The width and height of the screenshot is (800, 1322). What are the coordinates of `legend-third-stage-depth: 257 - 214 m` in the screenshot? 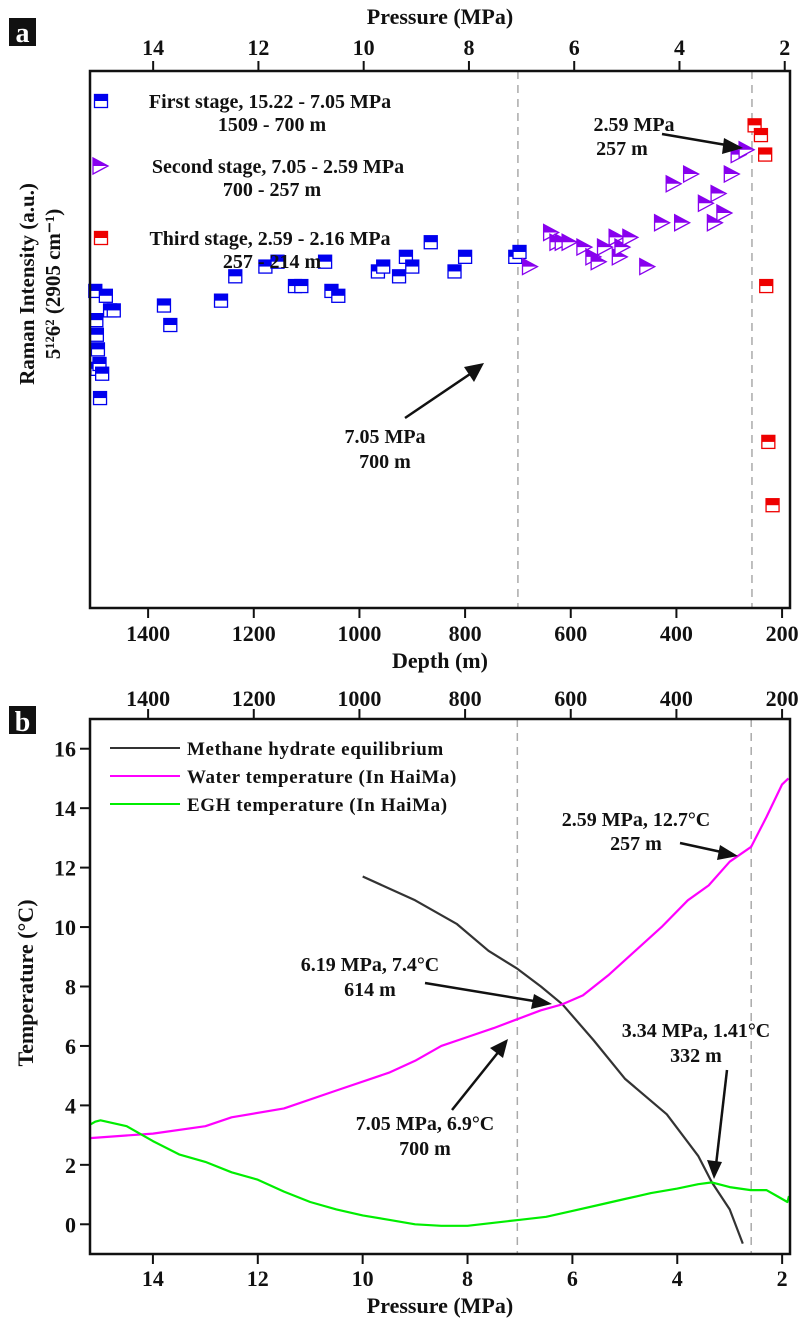 It's located at (272, 262).